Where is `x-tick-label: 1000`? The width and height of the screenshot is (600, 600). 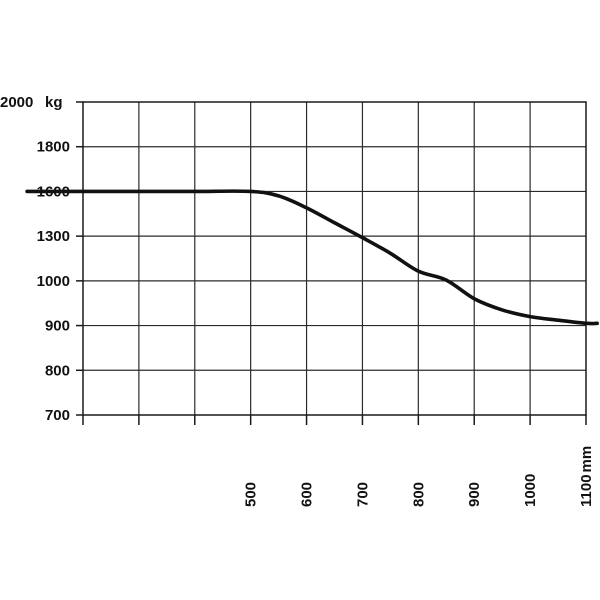 x-tick-label: 1000 is located at coordinates (530, 490).